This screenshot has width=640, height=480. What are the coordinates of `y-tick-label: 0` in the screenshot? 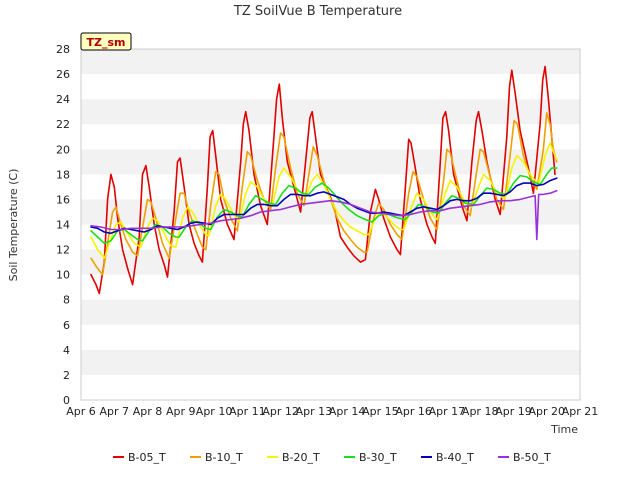 It's located at (66, 400).